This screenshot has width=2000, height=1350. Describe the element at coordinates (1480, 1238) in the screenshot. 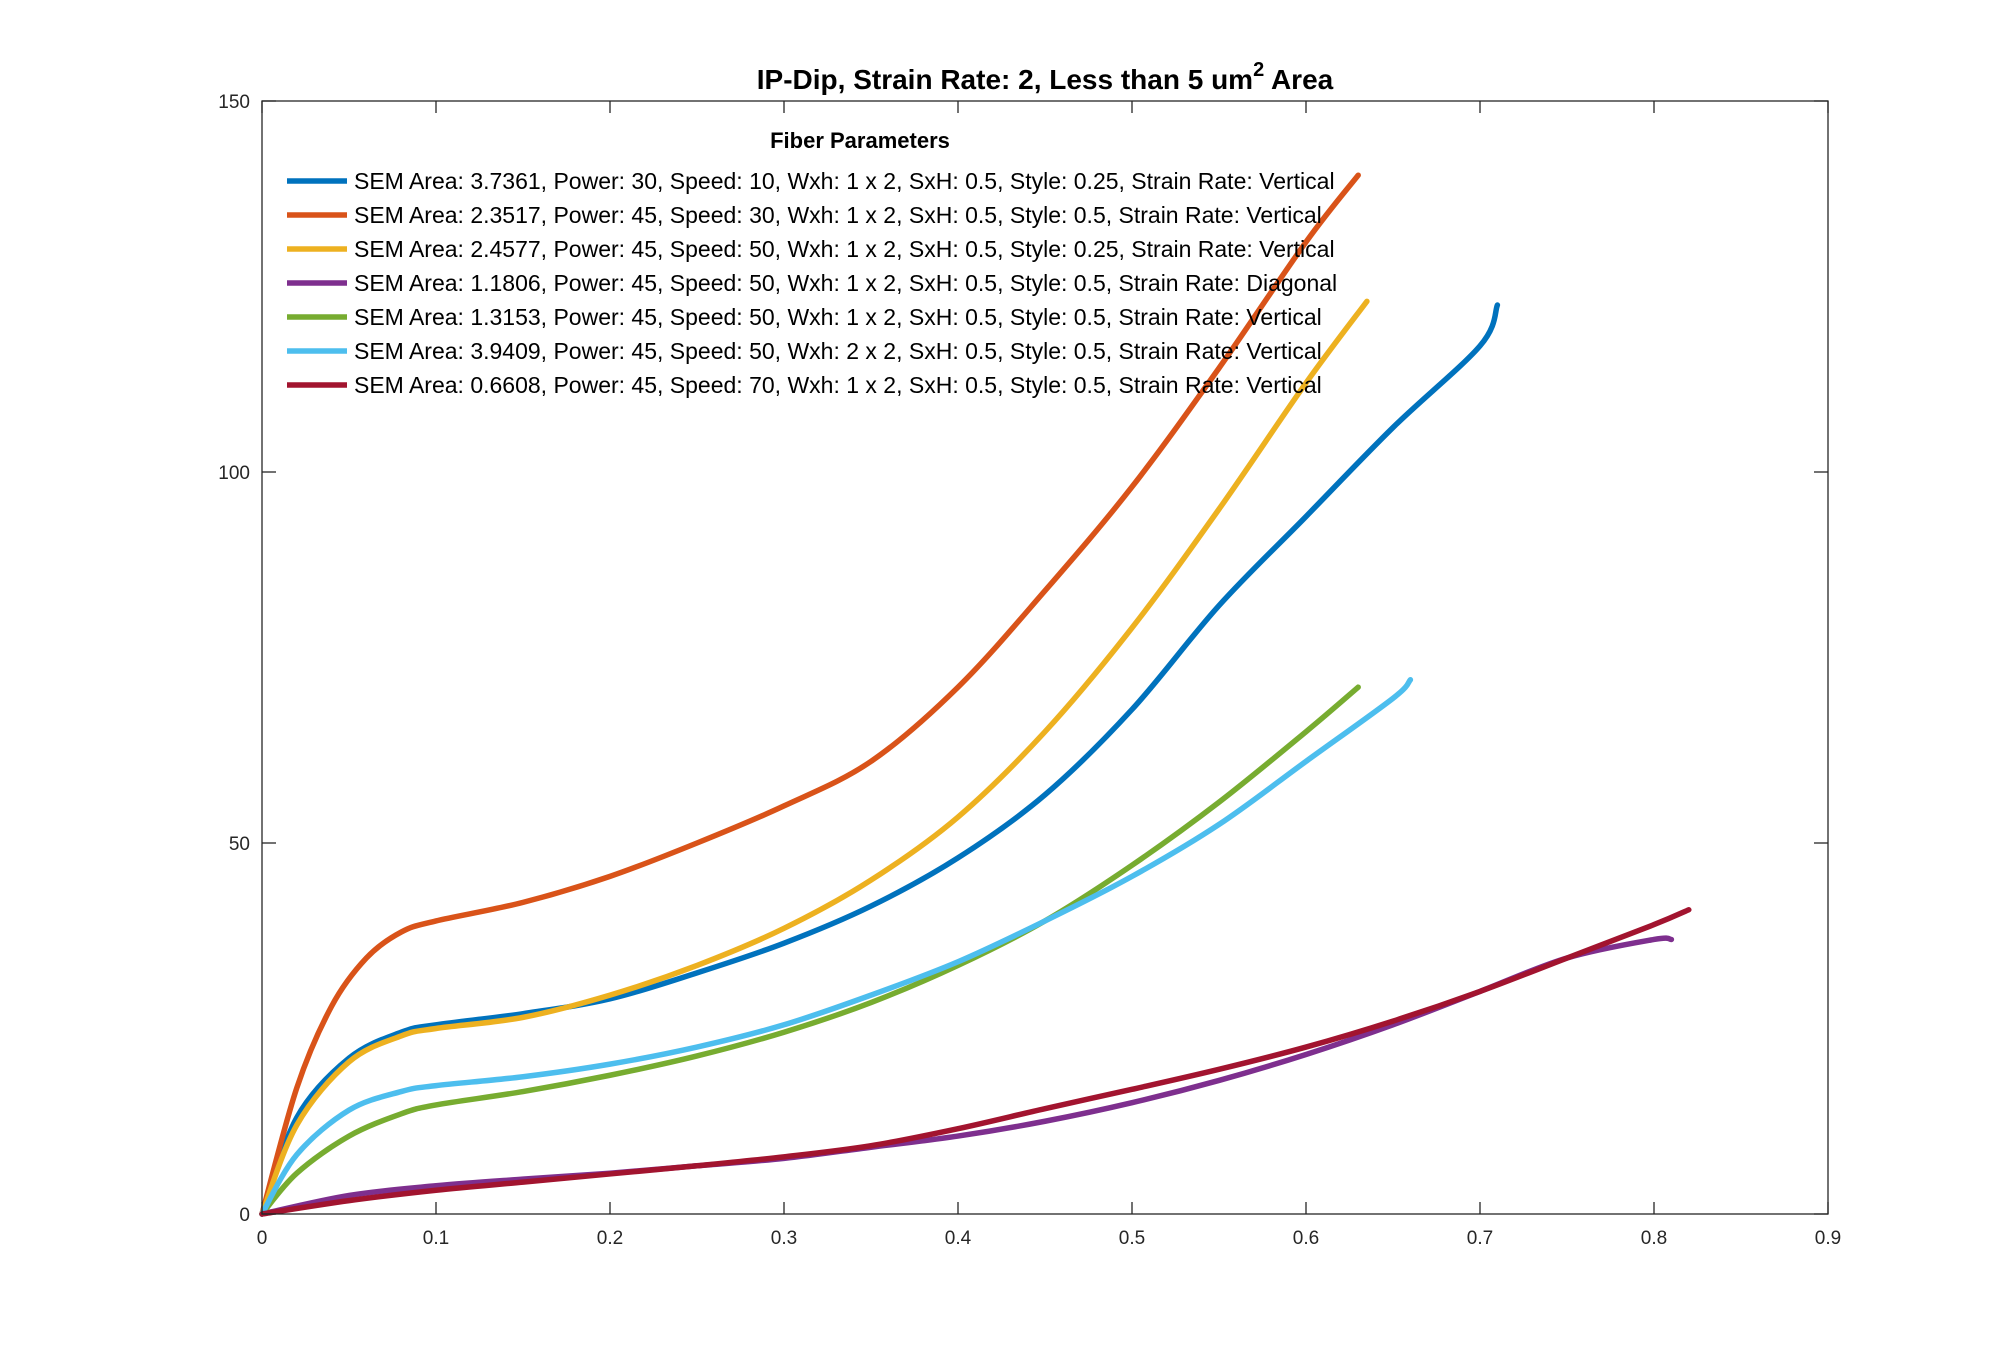

I see `x-tick-label: 0.7` at that location.